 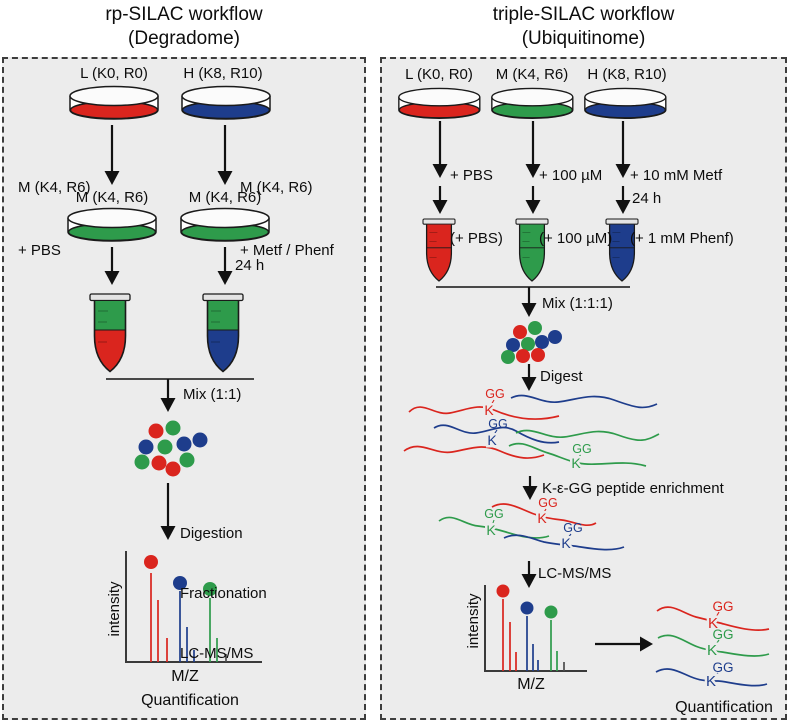 I want to click on treatment-left: M (K4, R6) + PBS, so click(x=54, y=219).